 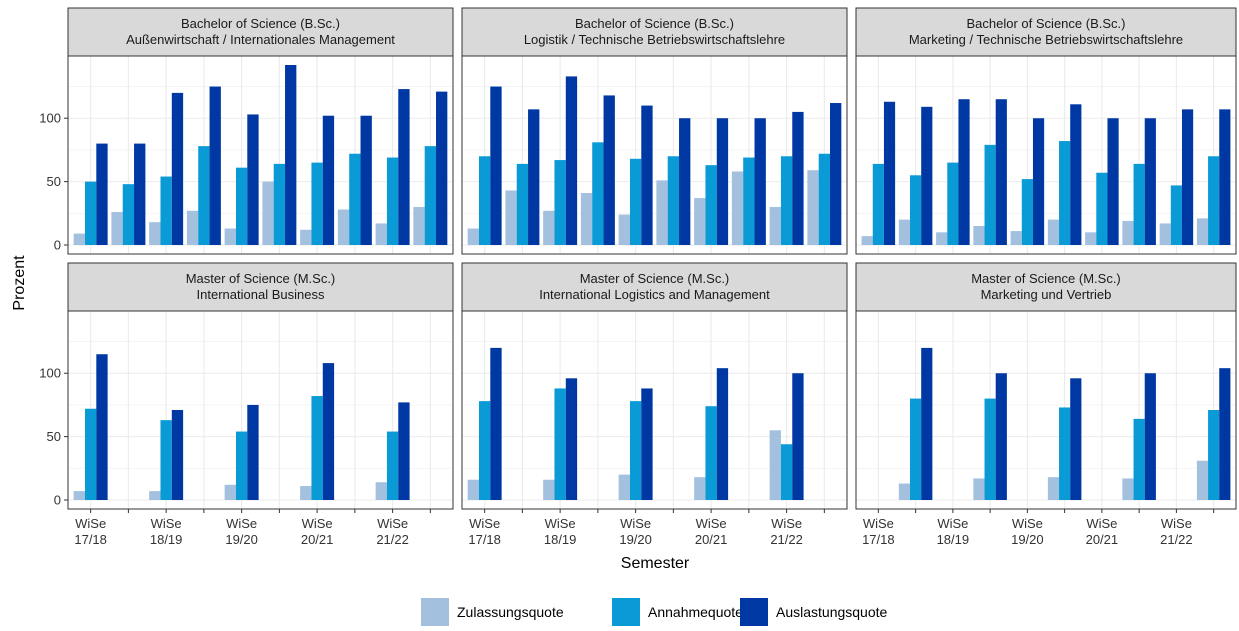 I want to click on legend-swatch, so click(x=754, y=612).